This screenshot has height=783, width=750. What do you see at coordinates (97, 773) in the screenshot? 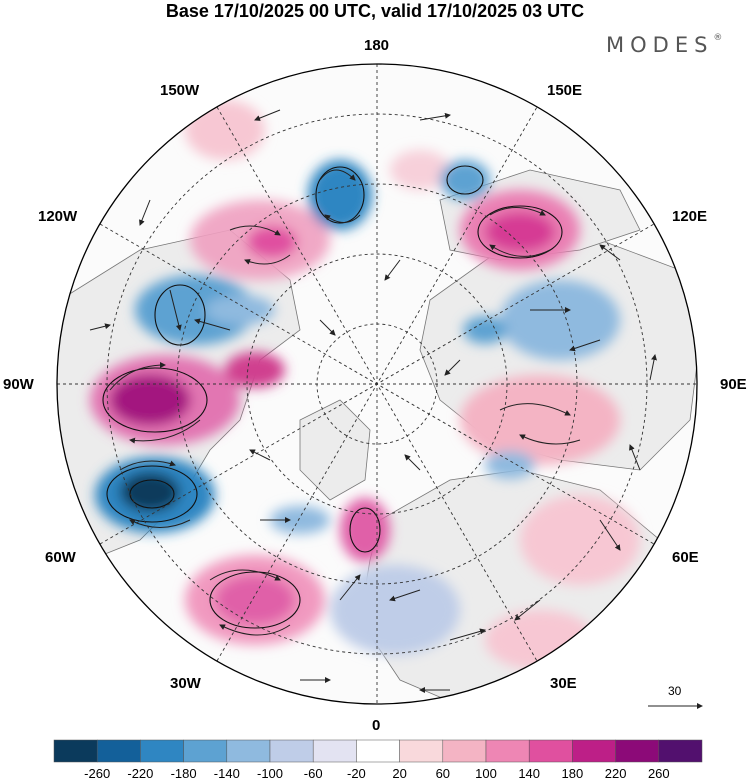
I see `colorbar-tick-label: -260` at bounding box center [97, 773].